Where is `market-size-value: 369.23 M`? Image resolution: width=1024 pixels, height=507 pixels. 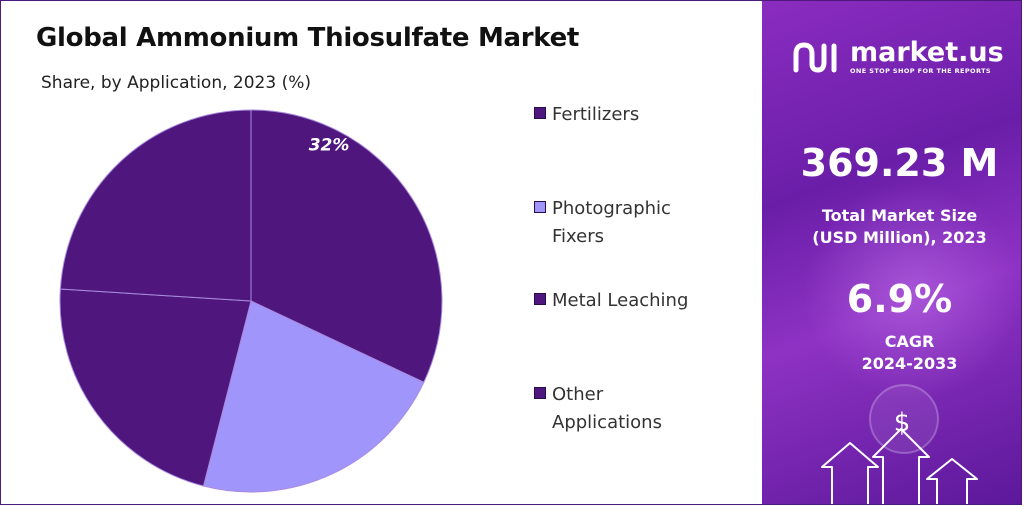
market-size-value: 369.23 M is located at coordinates (899, 163).